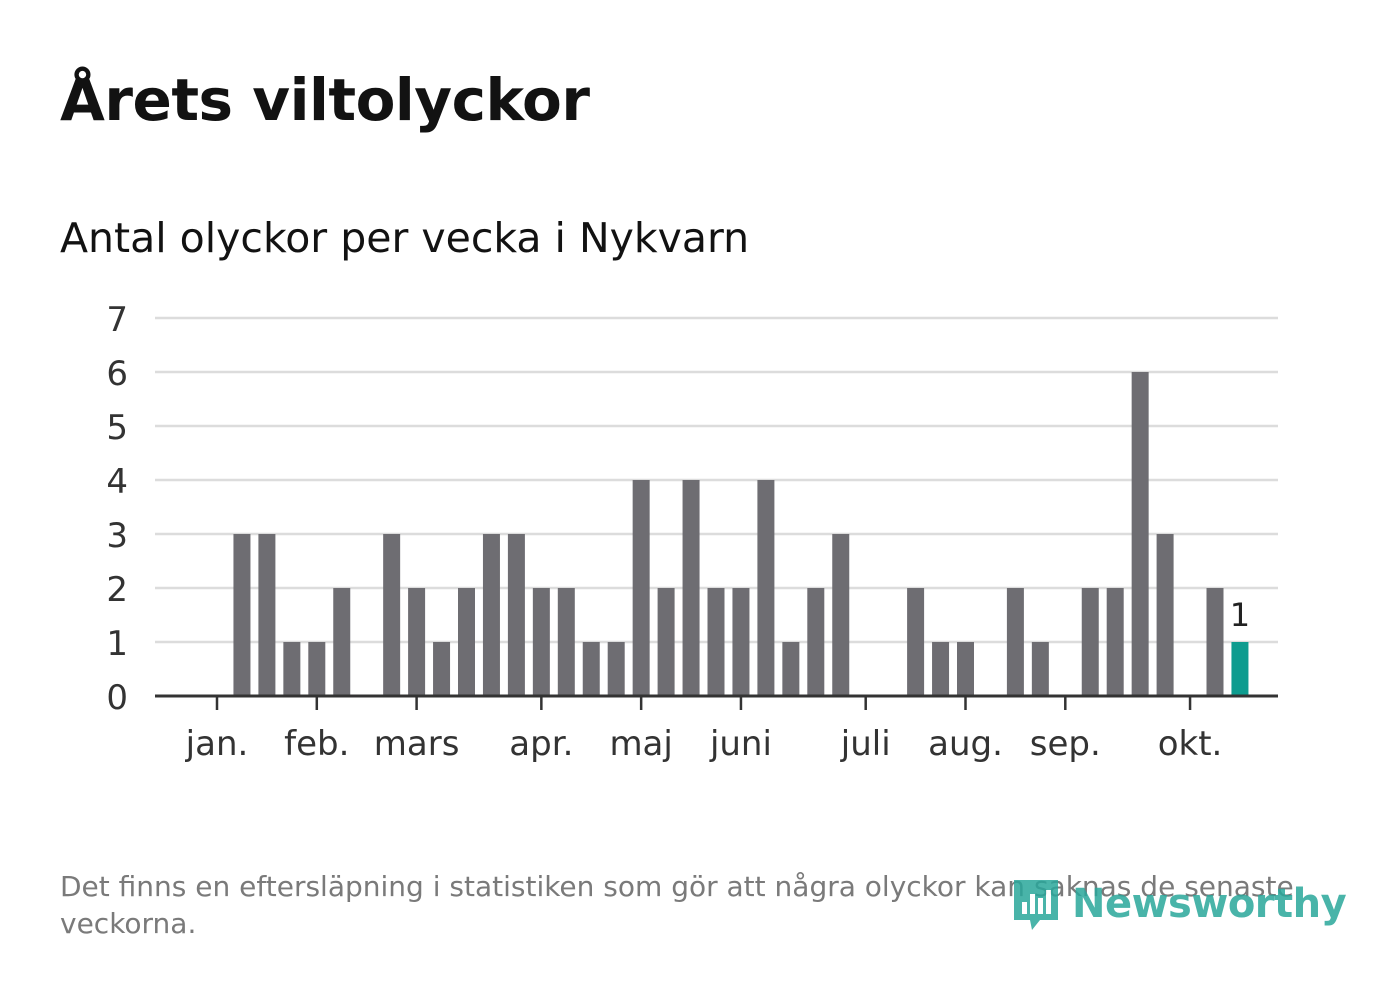  What do you see at coordinates (117, 698) in the screenshot?
I see `y-tick-label: 0` at bounding box center [117, 698].